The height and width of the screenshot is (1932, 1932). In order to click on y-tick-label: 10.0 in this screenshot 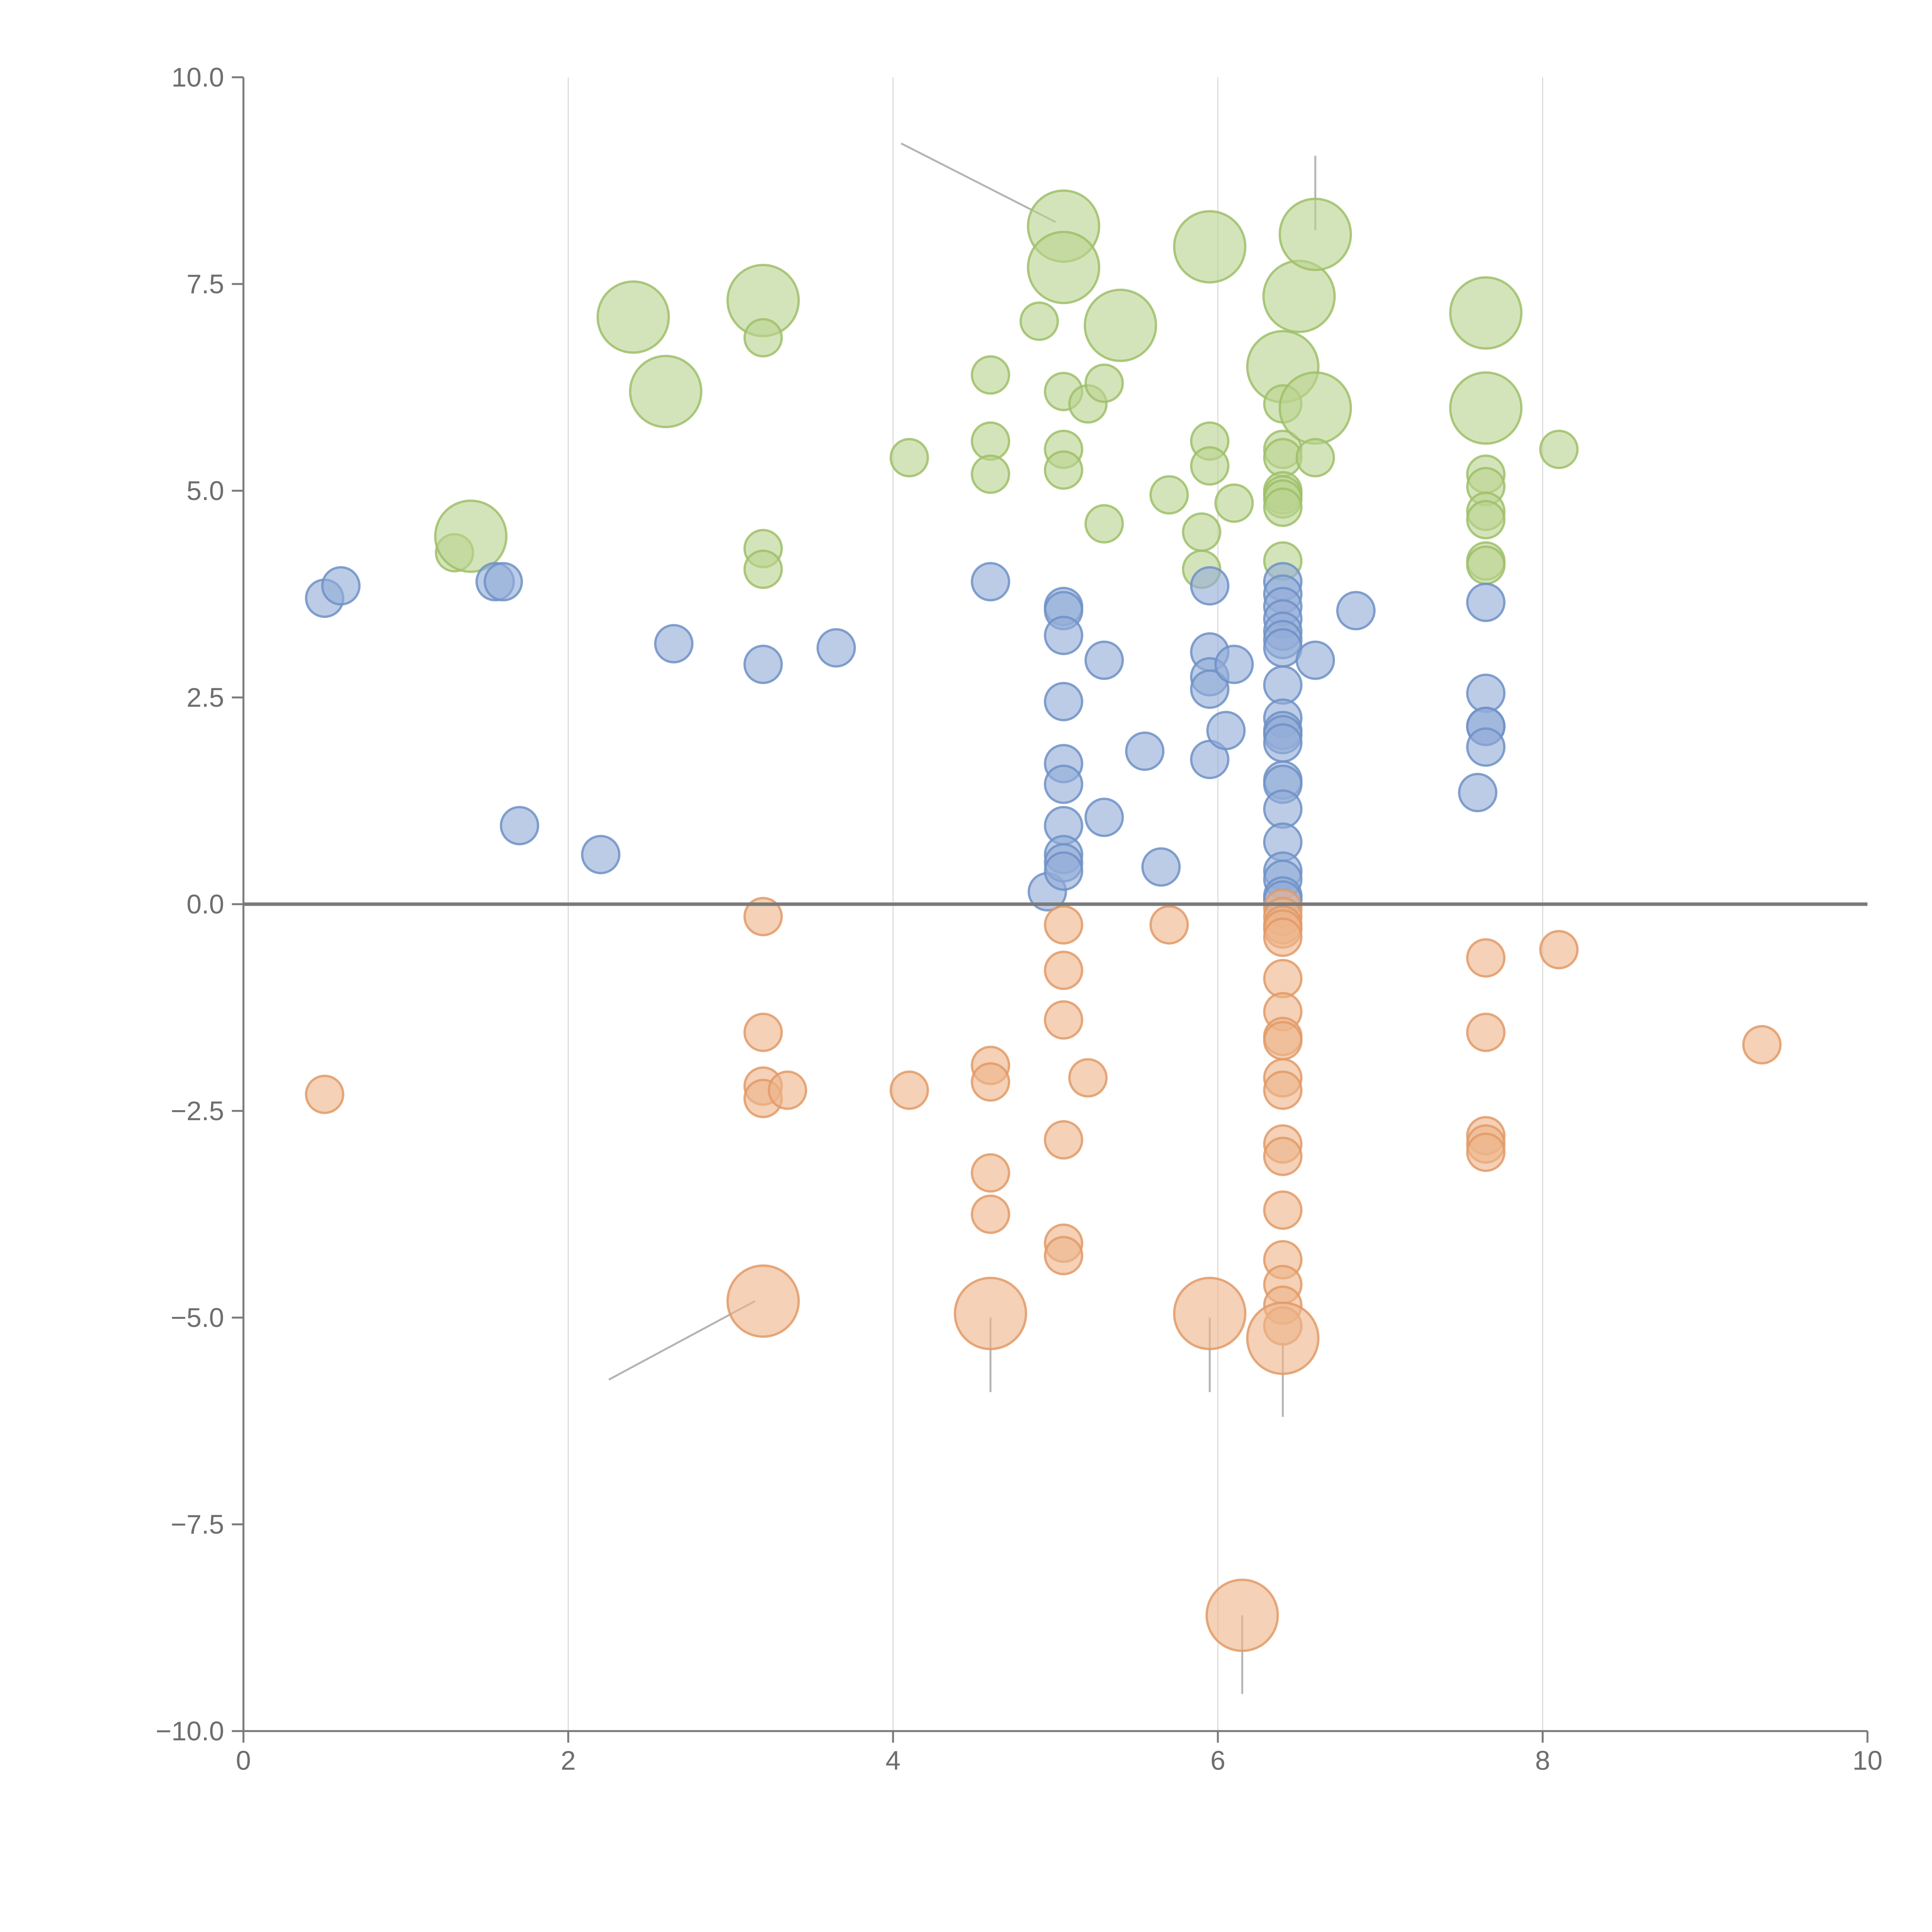, I will do `click(198, 77)`.